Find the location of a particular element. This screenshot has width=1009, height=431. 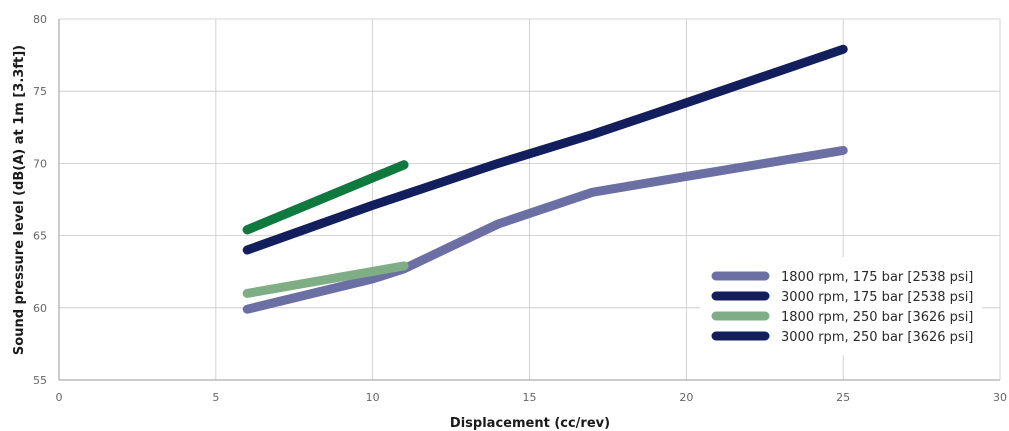

y-tick-label: 80 is located at coordinates (40, 19).